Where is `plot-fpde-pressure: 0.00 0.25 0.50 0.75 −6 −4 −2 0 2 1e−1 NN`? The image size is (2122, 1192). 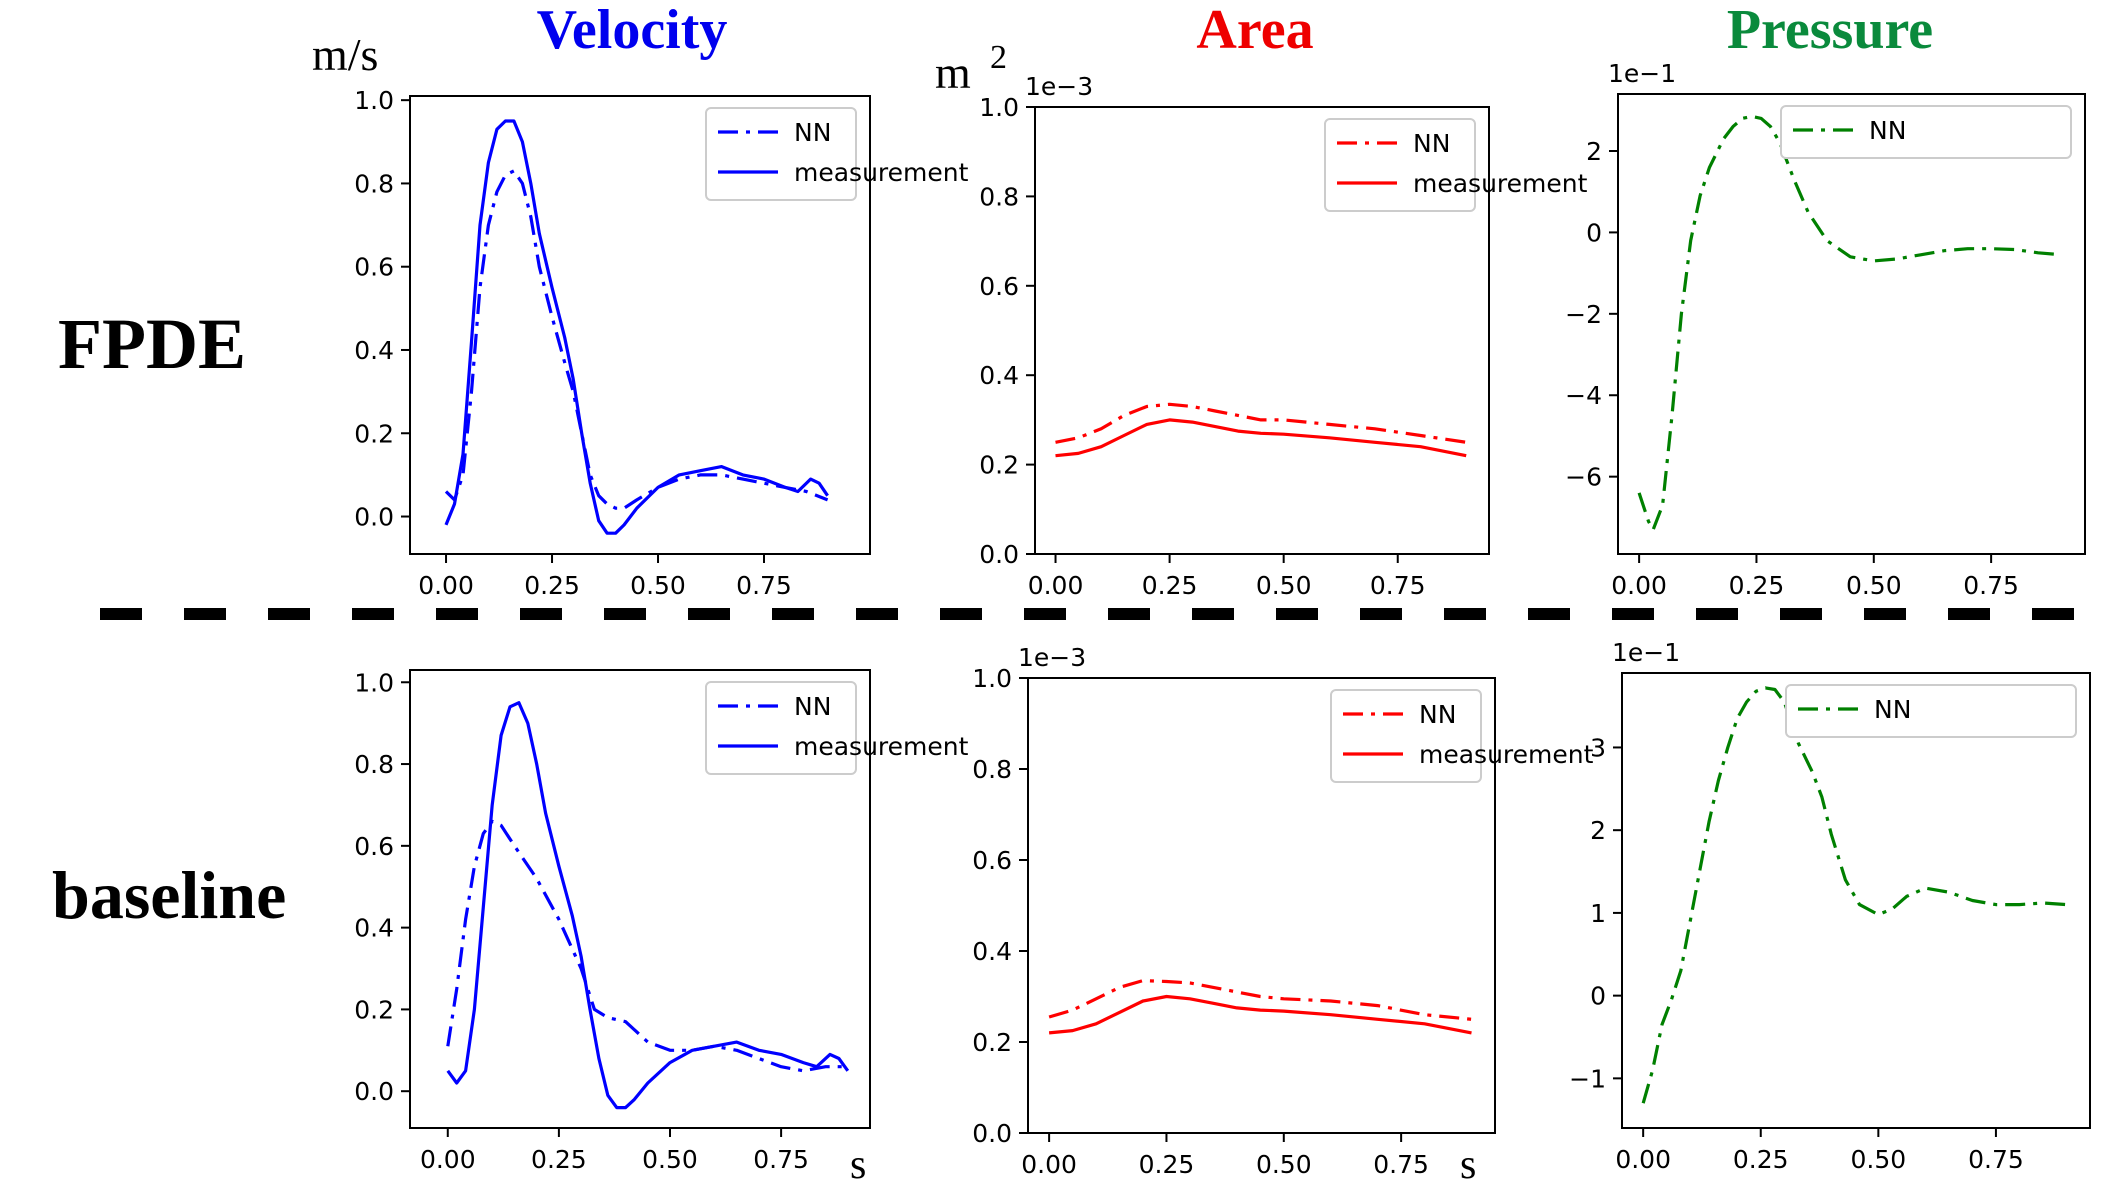
plot-fpde-pressure: 0.00 0.25 0.50 0.75 −6 −4 −2 0 2 1e−1 NN is located at coordinates (1825, 329).